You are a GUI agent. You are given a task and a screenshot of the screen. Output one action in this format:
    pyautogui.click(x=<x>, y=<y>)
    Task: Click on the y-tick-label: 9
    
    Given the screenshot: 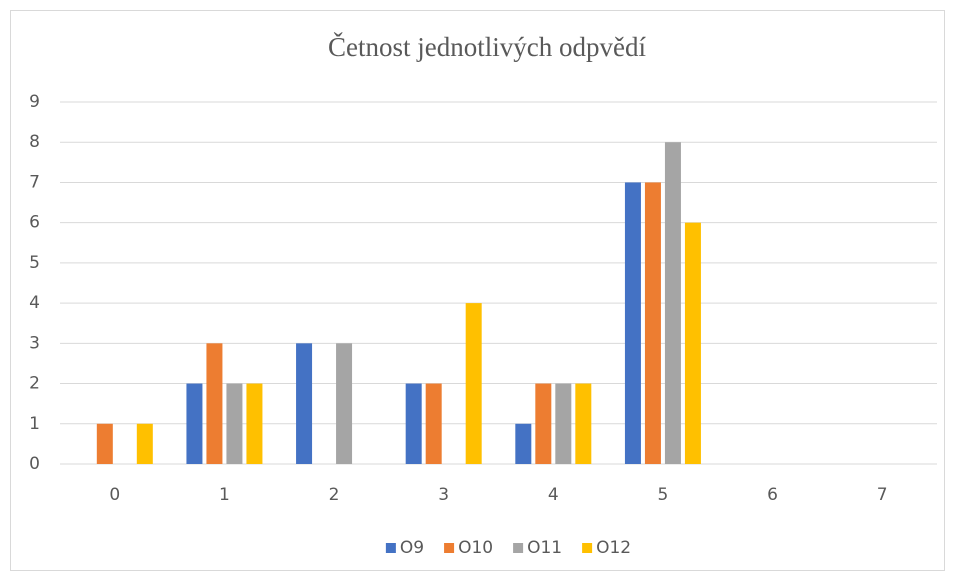 What is the action you would take?
    pyautogui.click(x=34, y=102)
    